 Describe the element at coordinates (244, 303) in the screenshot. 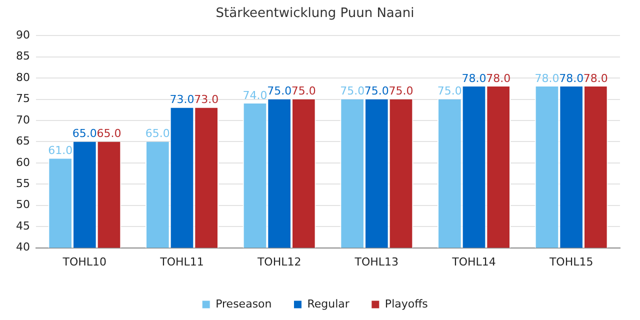

I see `legend-label: Preseason` at that location.